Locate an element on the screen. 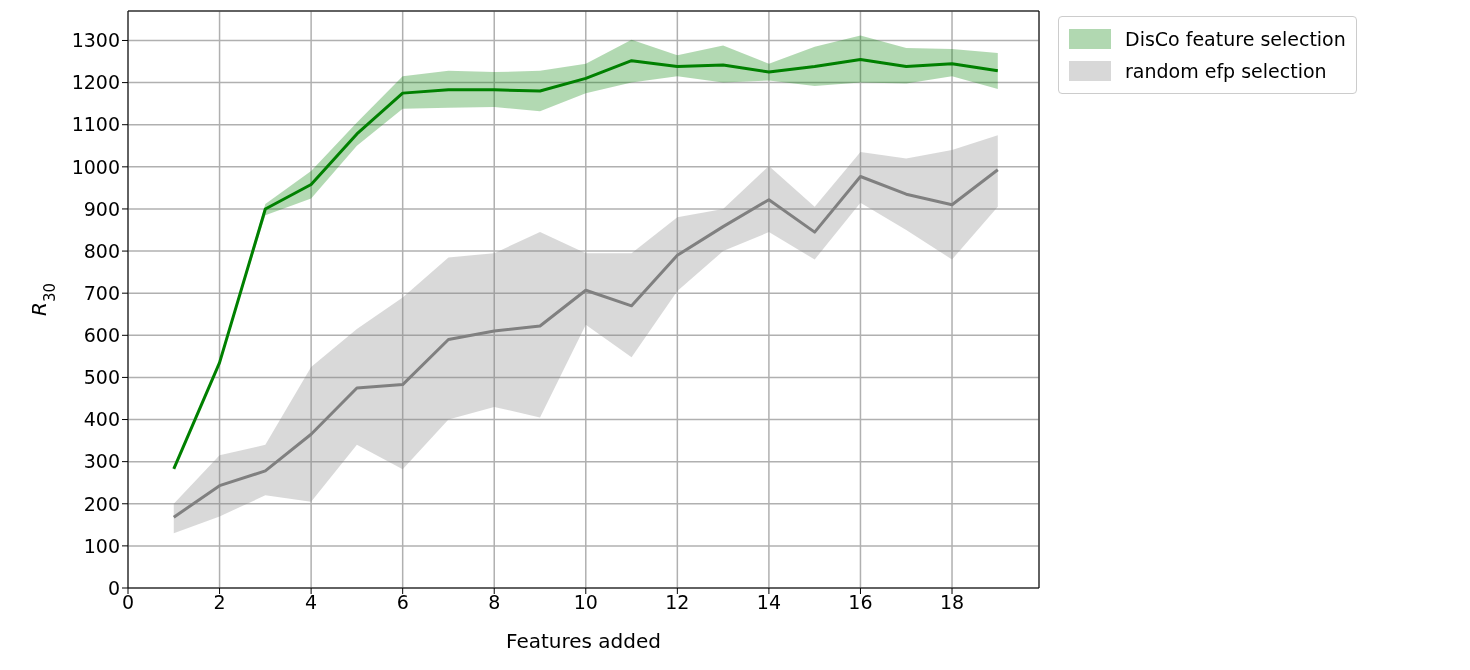 The height and width of the screenshot is (670, 1470). y-tick-label: 0 is located at coordinates (113, 587).